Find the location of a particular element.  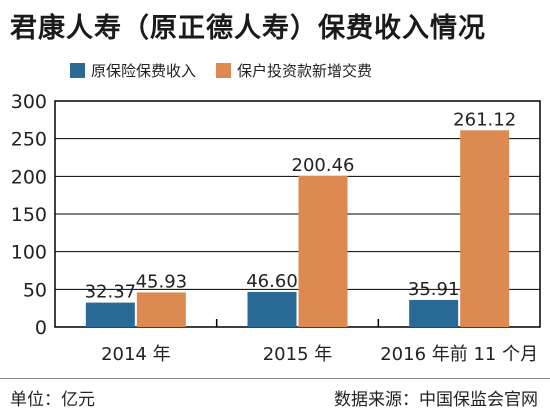

data-label: 45.93 is located at coordinates (162, 281).